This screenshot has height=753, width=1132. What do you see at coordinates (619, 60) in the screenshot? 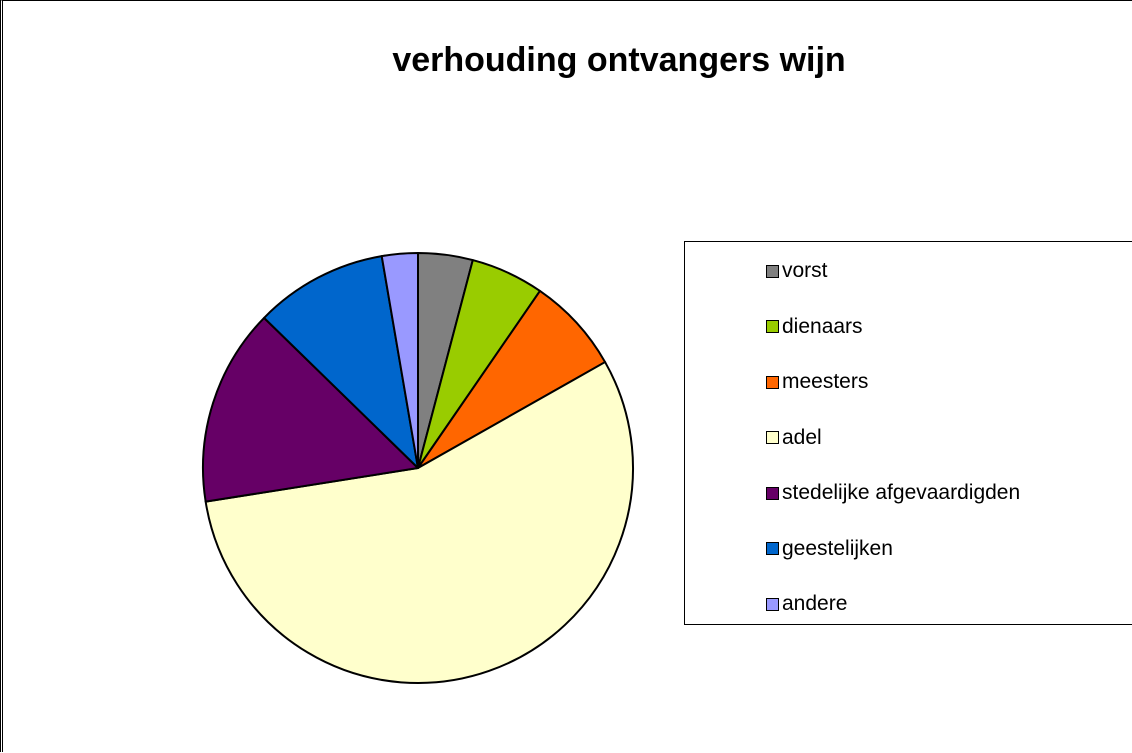
I see `chart-title: verhouding ontvangers wijn` at bounding box center [619, 60].